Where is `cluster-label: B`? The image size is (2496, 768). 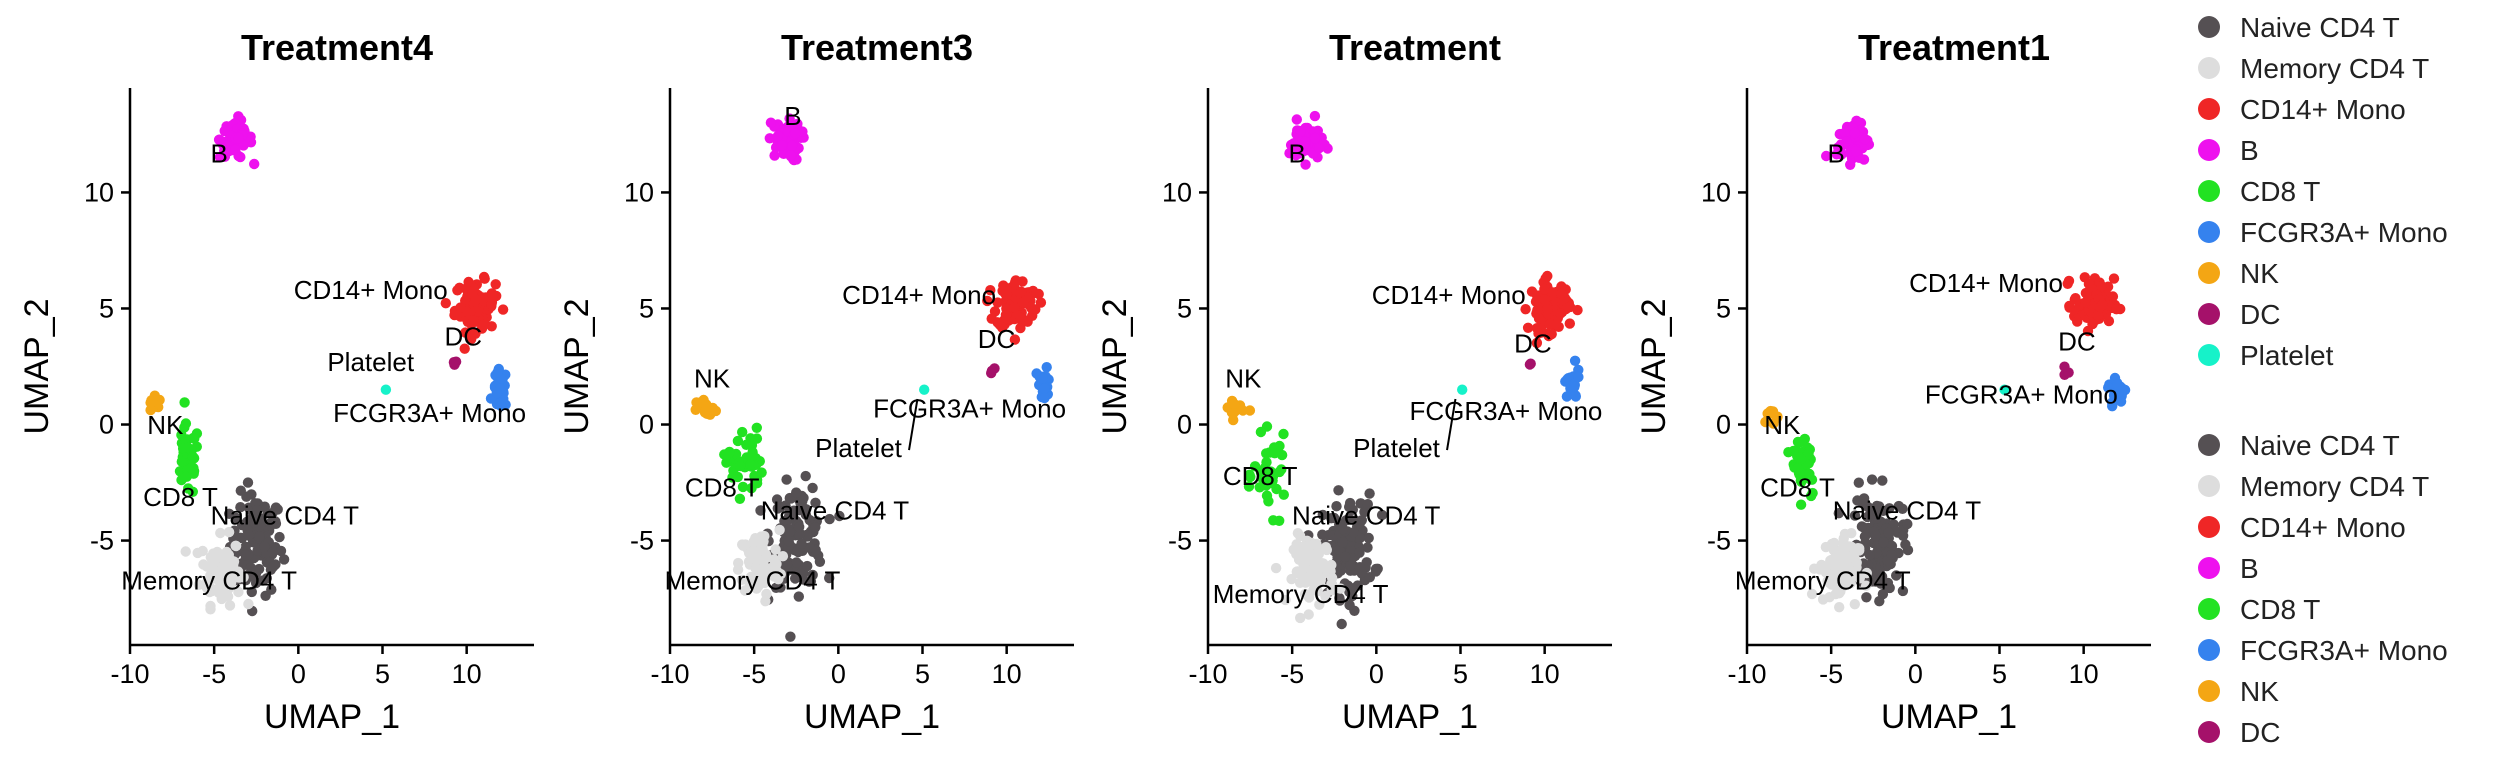
cluster-label: B is located at coordinates (1836, 153).